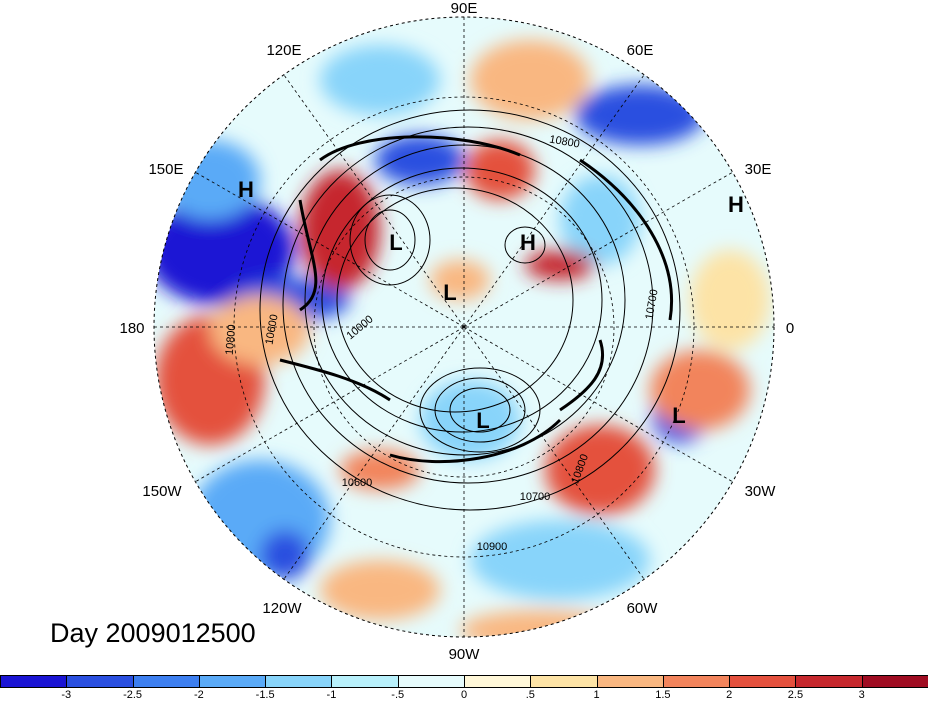  Describe the element at coordinates (643, 608) in the screenshot. I see `lon-label-60w: 60W` at that location.